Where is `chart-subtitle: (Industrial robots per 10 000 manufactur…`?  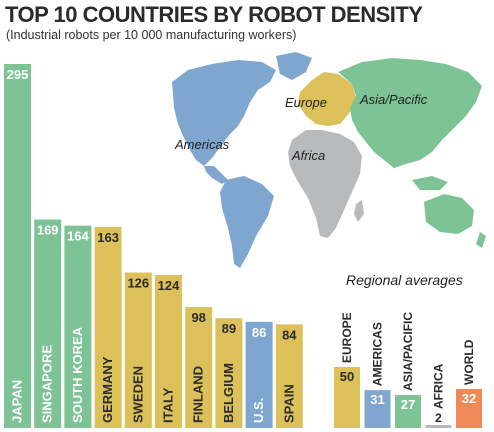 chart-subtitle: (Industrial robots per 10 000 manufactur… is located at coordinates (151, 35).